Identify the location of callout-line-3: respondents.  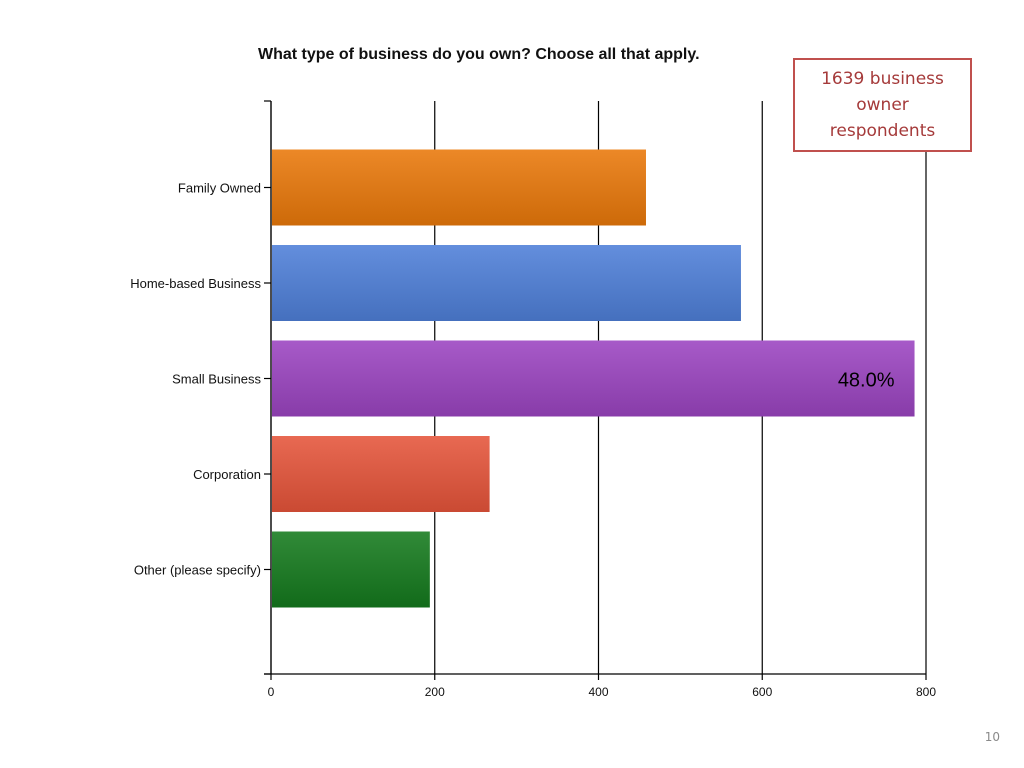
(882, 131).